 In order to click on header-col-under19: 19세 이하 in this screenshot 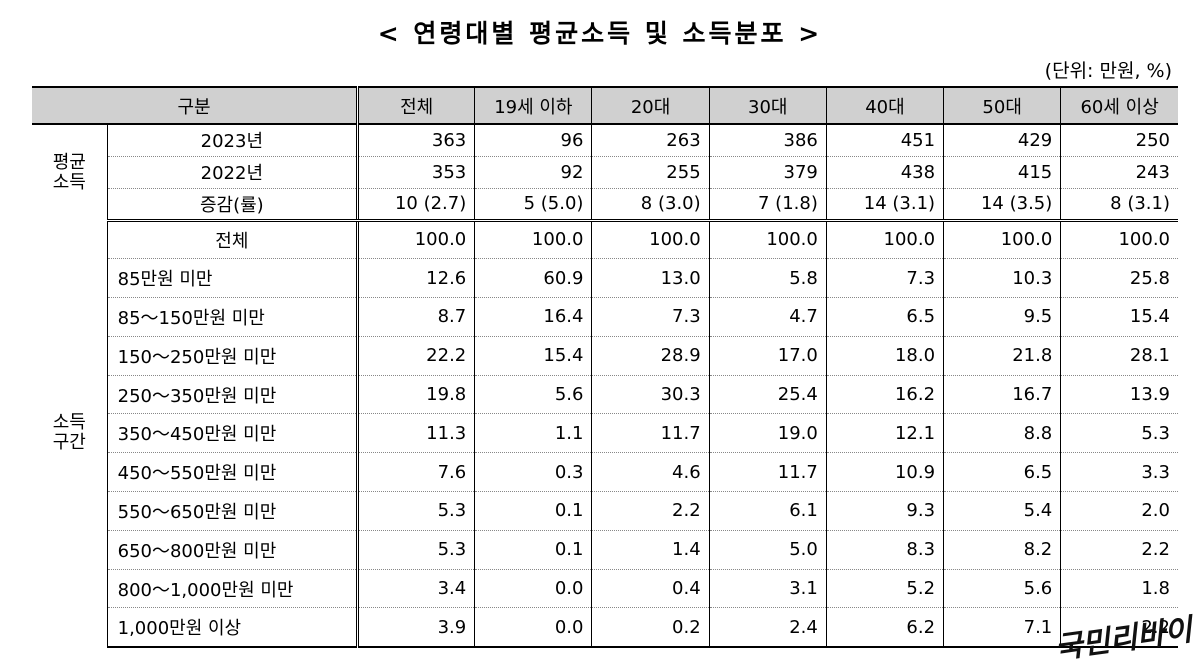, I will do `click(533, 105)`.